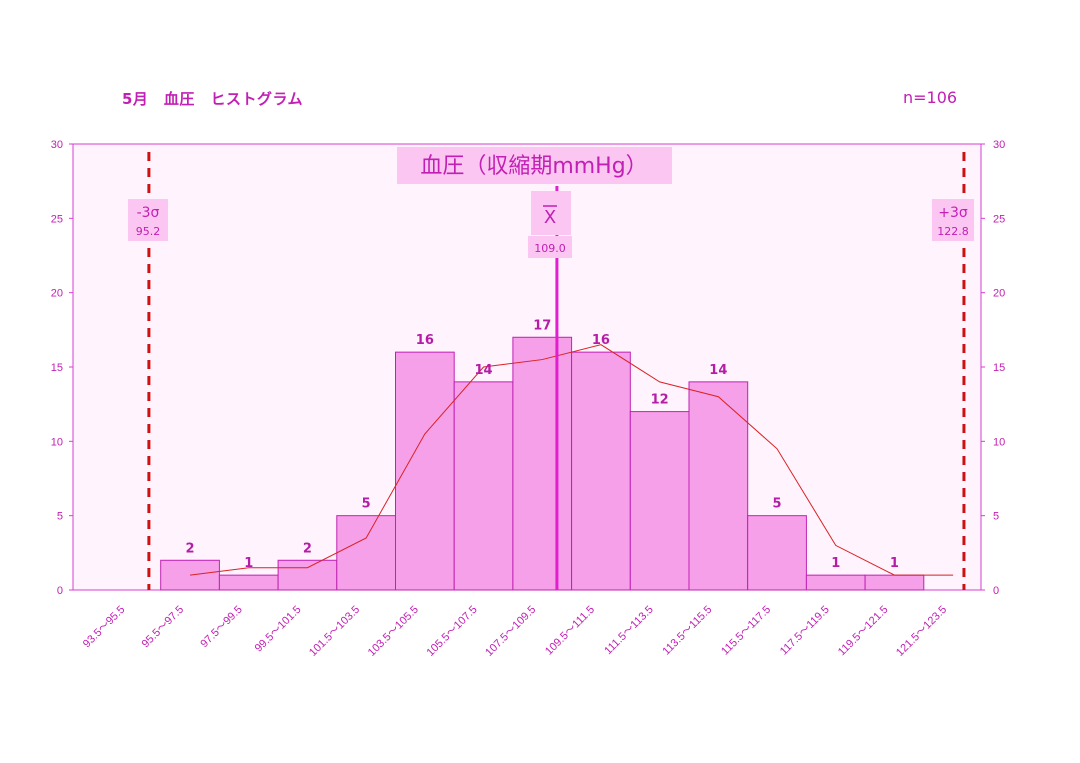  Describe the element at coordinates (746, 631) in the screenshot. I see `x-tick-label: 115.5～117.5` at that location.